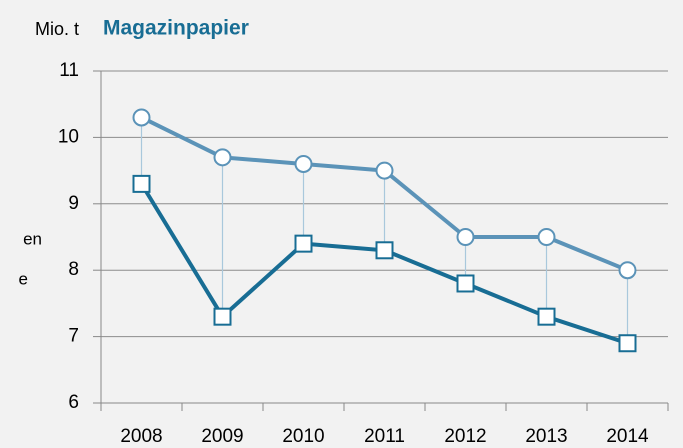 This screenshot has width=683, height=448. I want to click on x-tick-label: 2013, so click(546, 436).